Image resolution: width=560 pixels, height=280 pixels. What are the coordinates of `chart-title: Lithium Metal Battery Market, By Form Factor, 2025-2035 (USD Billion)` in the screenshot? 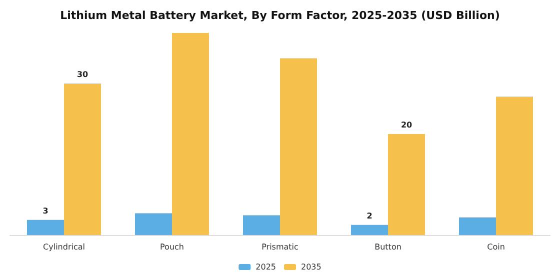 It's located at (280, 15).